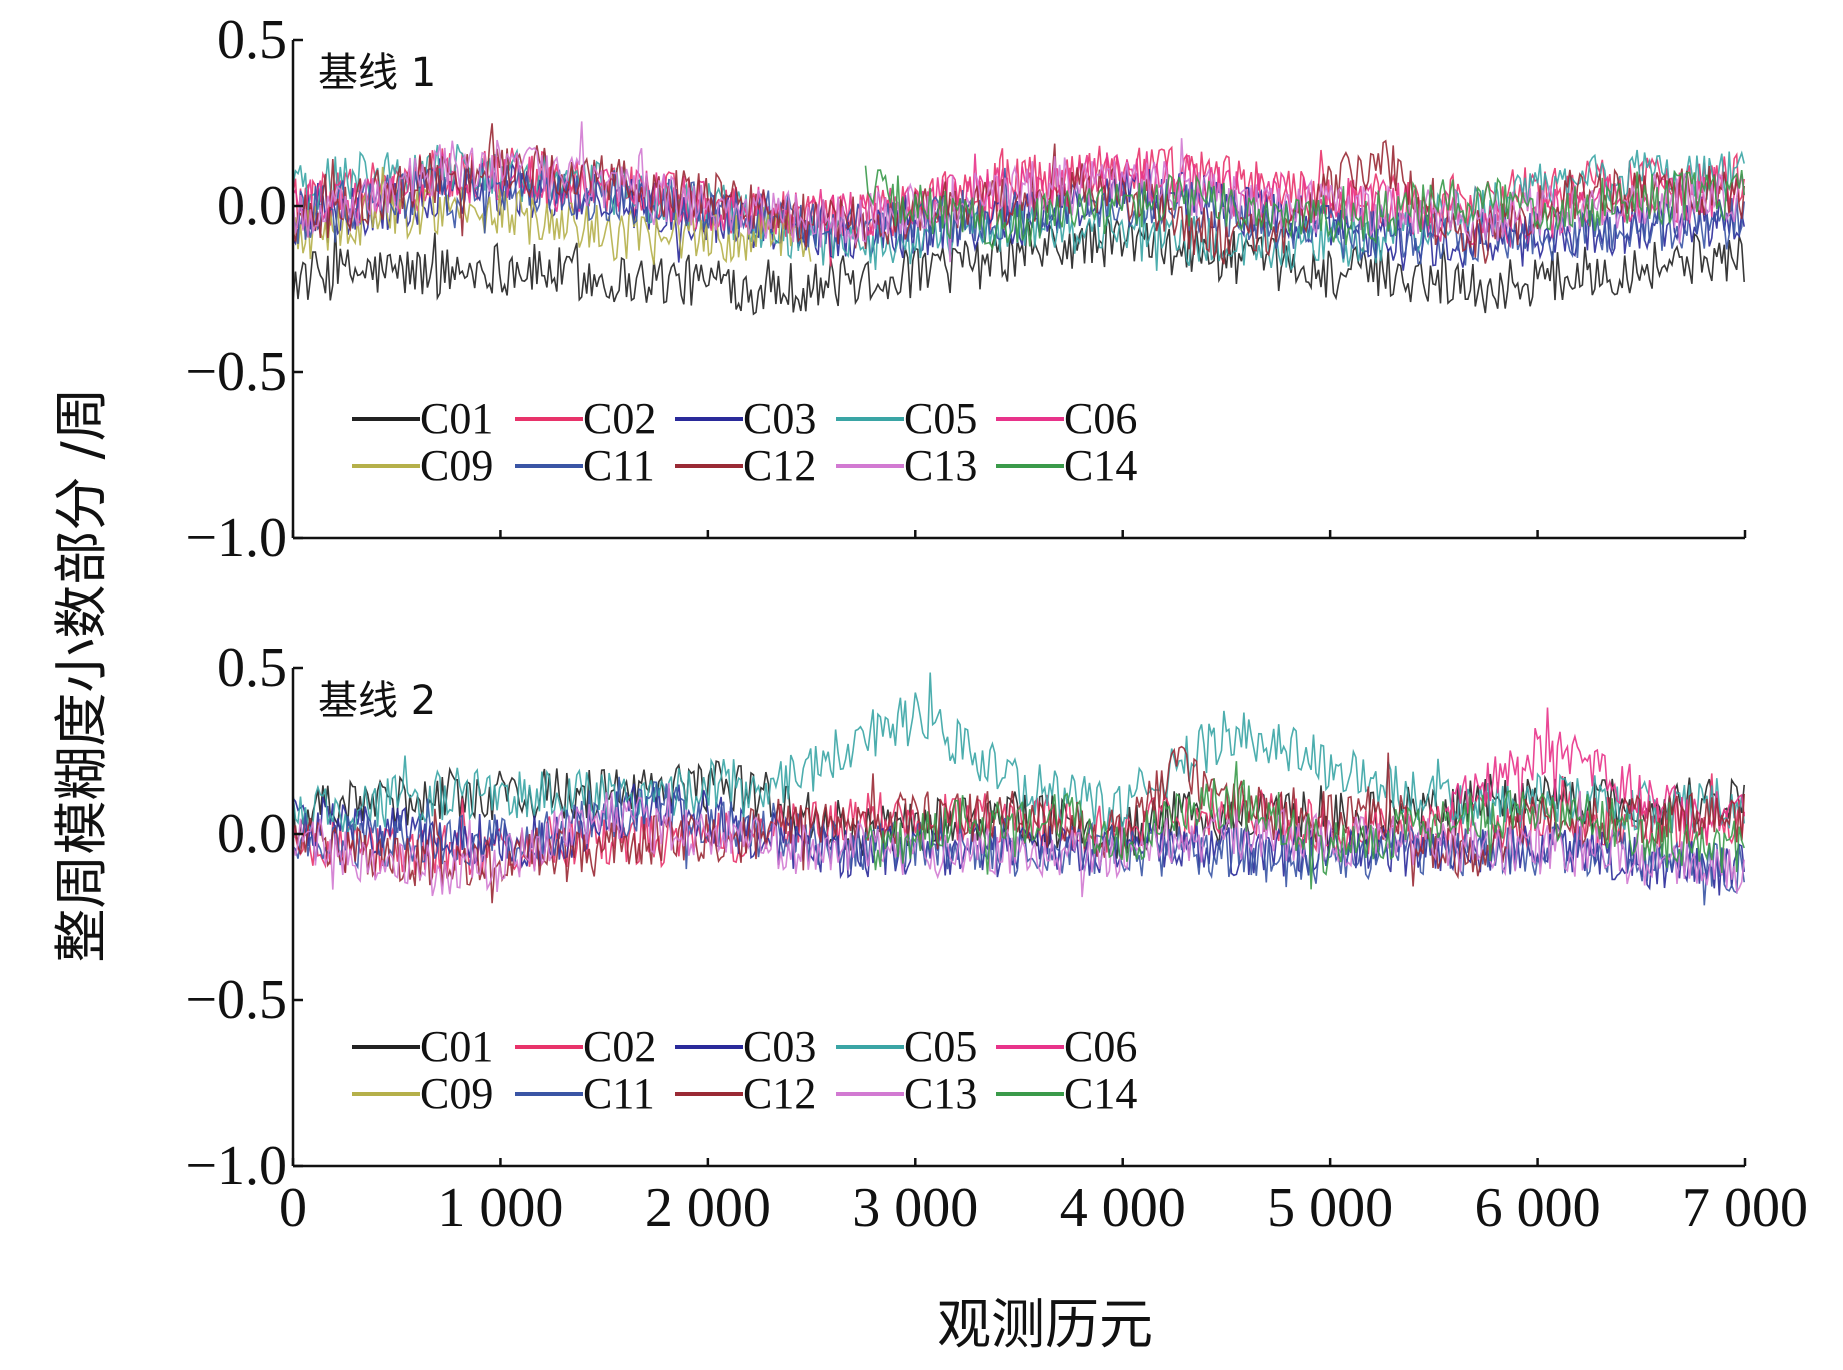 Image resolution: width=1843 pixels, height=1370 pixels. What do you see at coordinates (1330, 1208) in the screenshot?
I see `x-tick-label: 5 000` at bounding box center [1330, 1208].